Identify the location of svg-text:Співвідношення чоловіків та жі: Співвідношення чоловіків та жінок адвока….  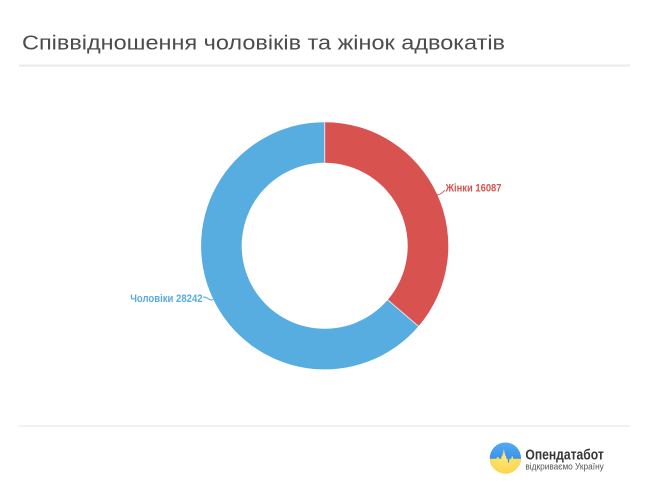
(263, 44).